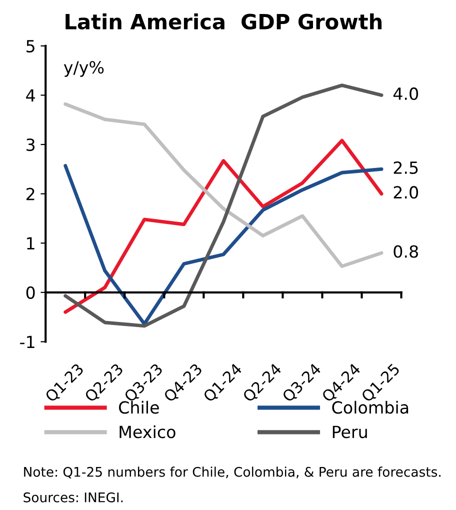  Describe the element at coordinates (30, 46) in the screenshot. I see `y-tick-label: 5` at that location.